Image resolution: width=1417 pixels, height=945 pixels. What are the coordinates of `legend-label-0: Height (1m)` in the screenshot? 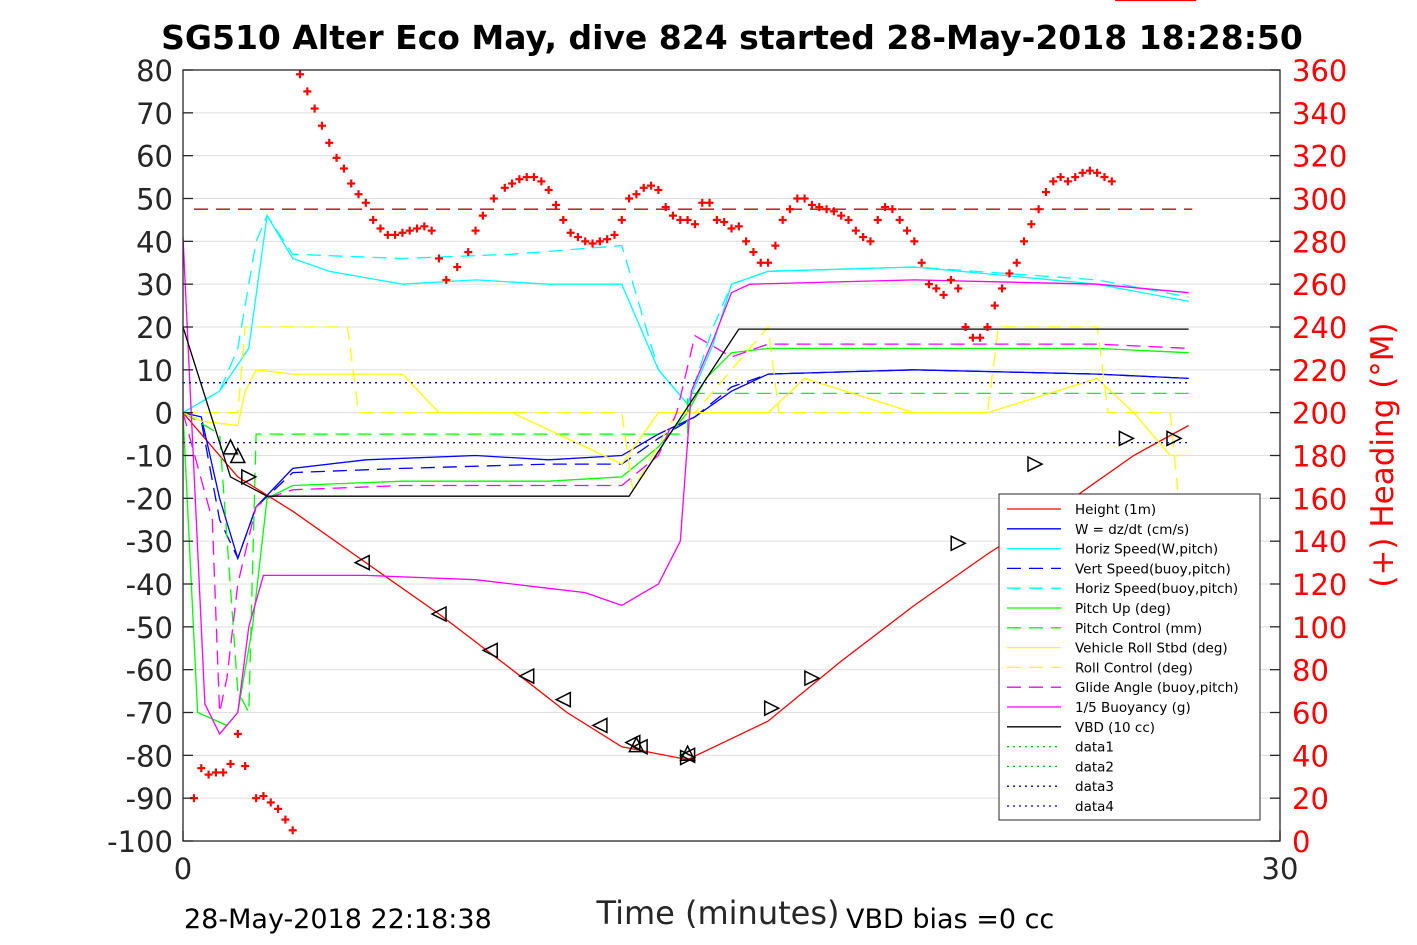 It's located at (1115, 510).